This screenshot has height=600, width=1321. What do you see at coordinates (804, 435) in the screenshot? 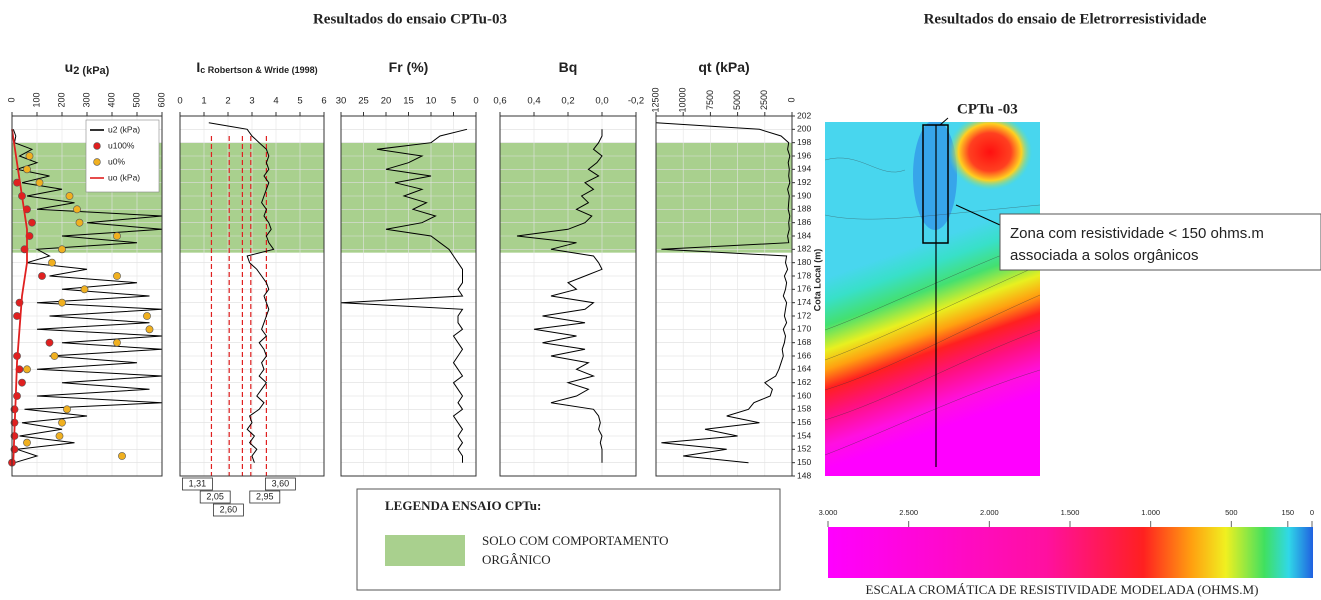
I see `y-tick-label: 154` at bounding box center [804, 435].